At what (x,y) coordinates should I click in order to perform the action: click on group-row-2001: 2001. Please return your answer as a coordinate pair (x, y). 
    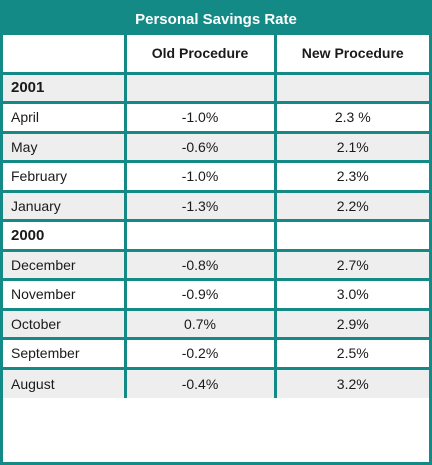
    Looking at the image, I should click on (216, 88).